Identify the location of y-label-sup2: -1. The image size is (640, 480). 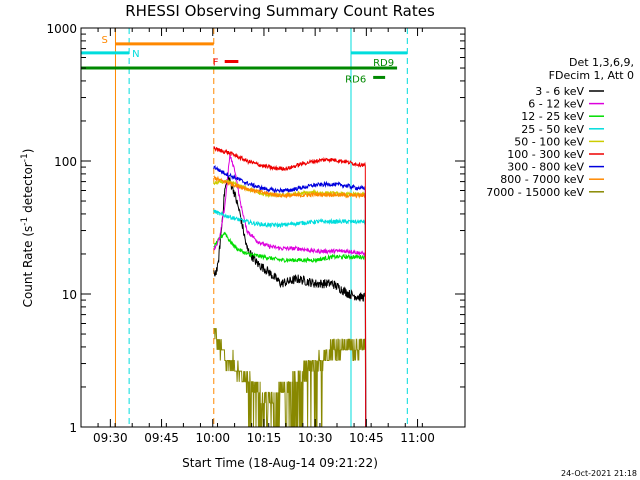
(25, 157).